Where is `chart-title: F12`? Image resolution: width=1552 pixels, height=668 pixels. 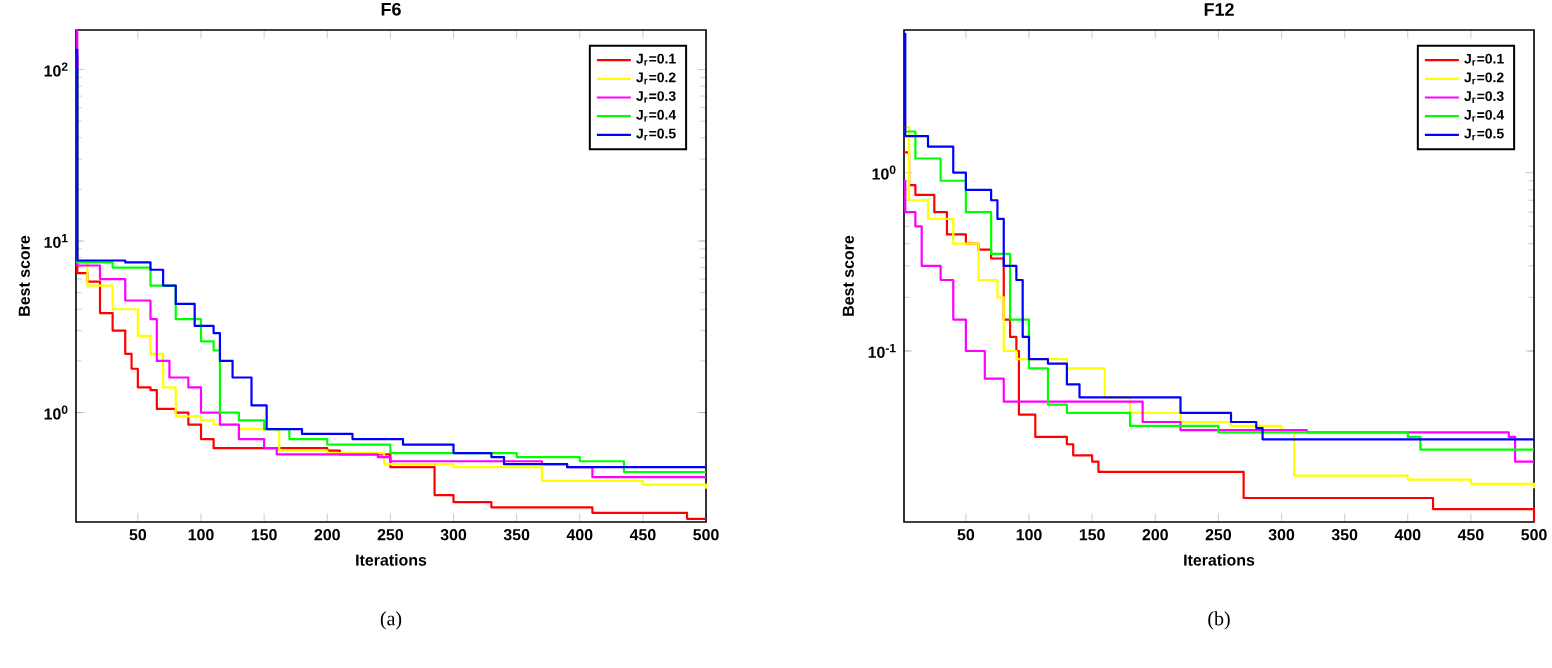
chart-title: F12 is located at coordinates (1219, 9).